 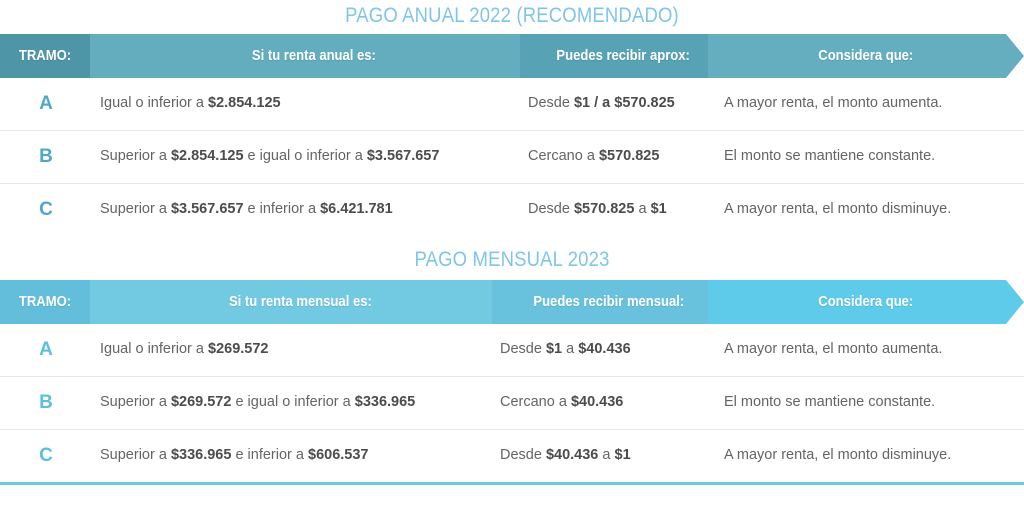 I want to click on recibir-cell: Desde $40.436 a $1, so click(x=609, y=456).